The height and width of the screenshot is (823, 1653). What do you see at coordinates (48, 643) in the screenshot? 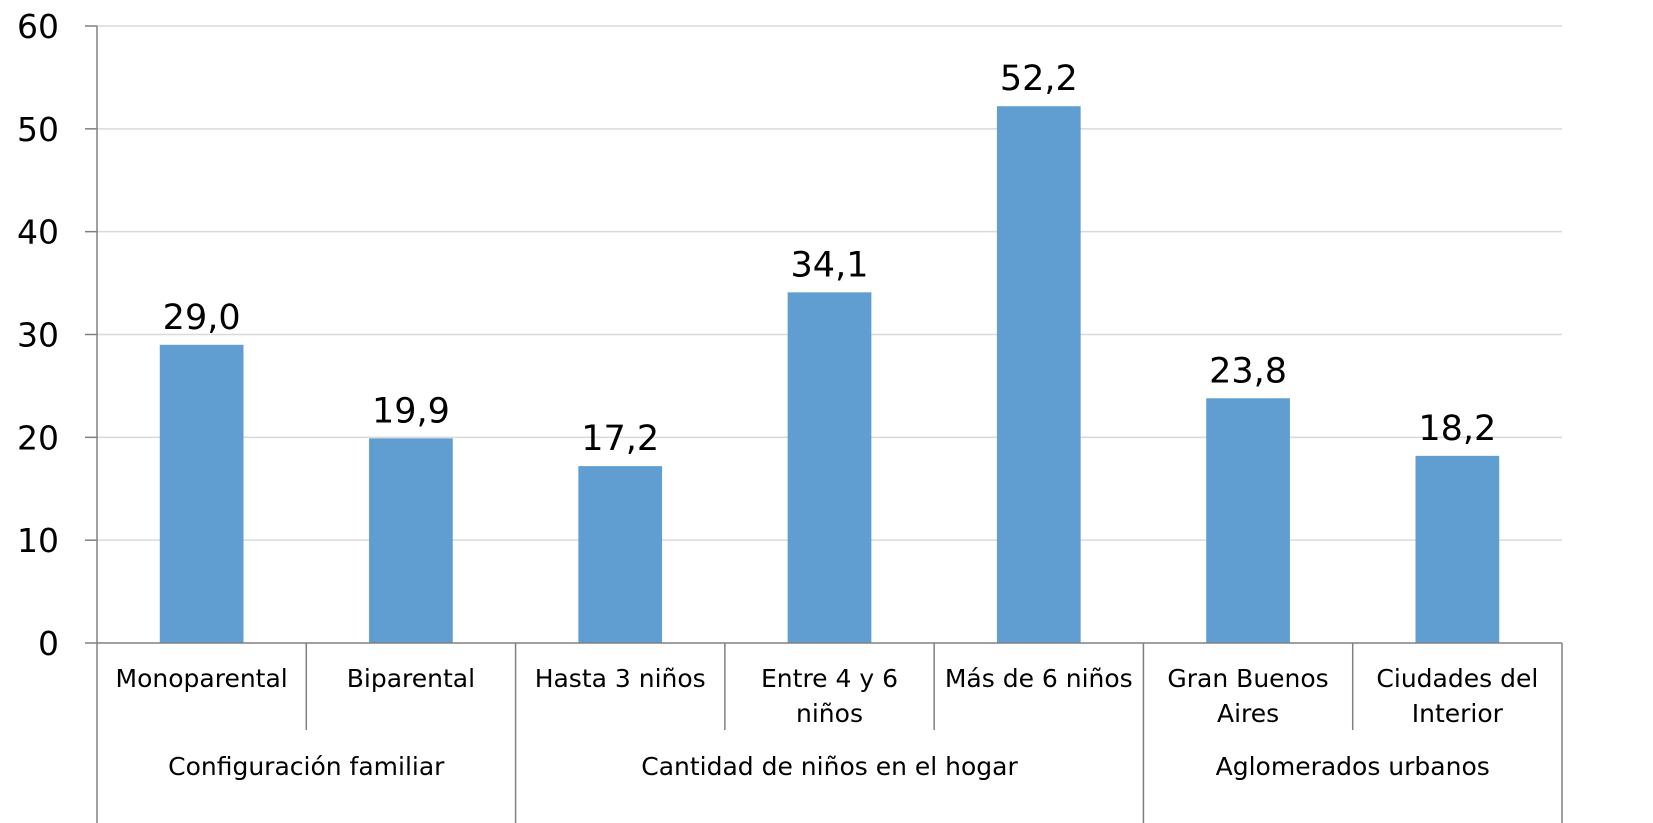
I see `y-tick-label-0: 0` at bounding box center [48, 643].